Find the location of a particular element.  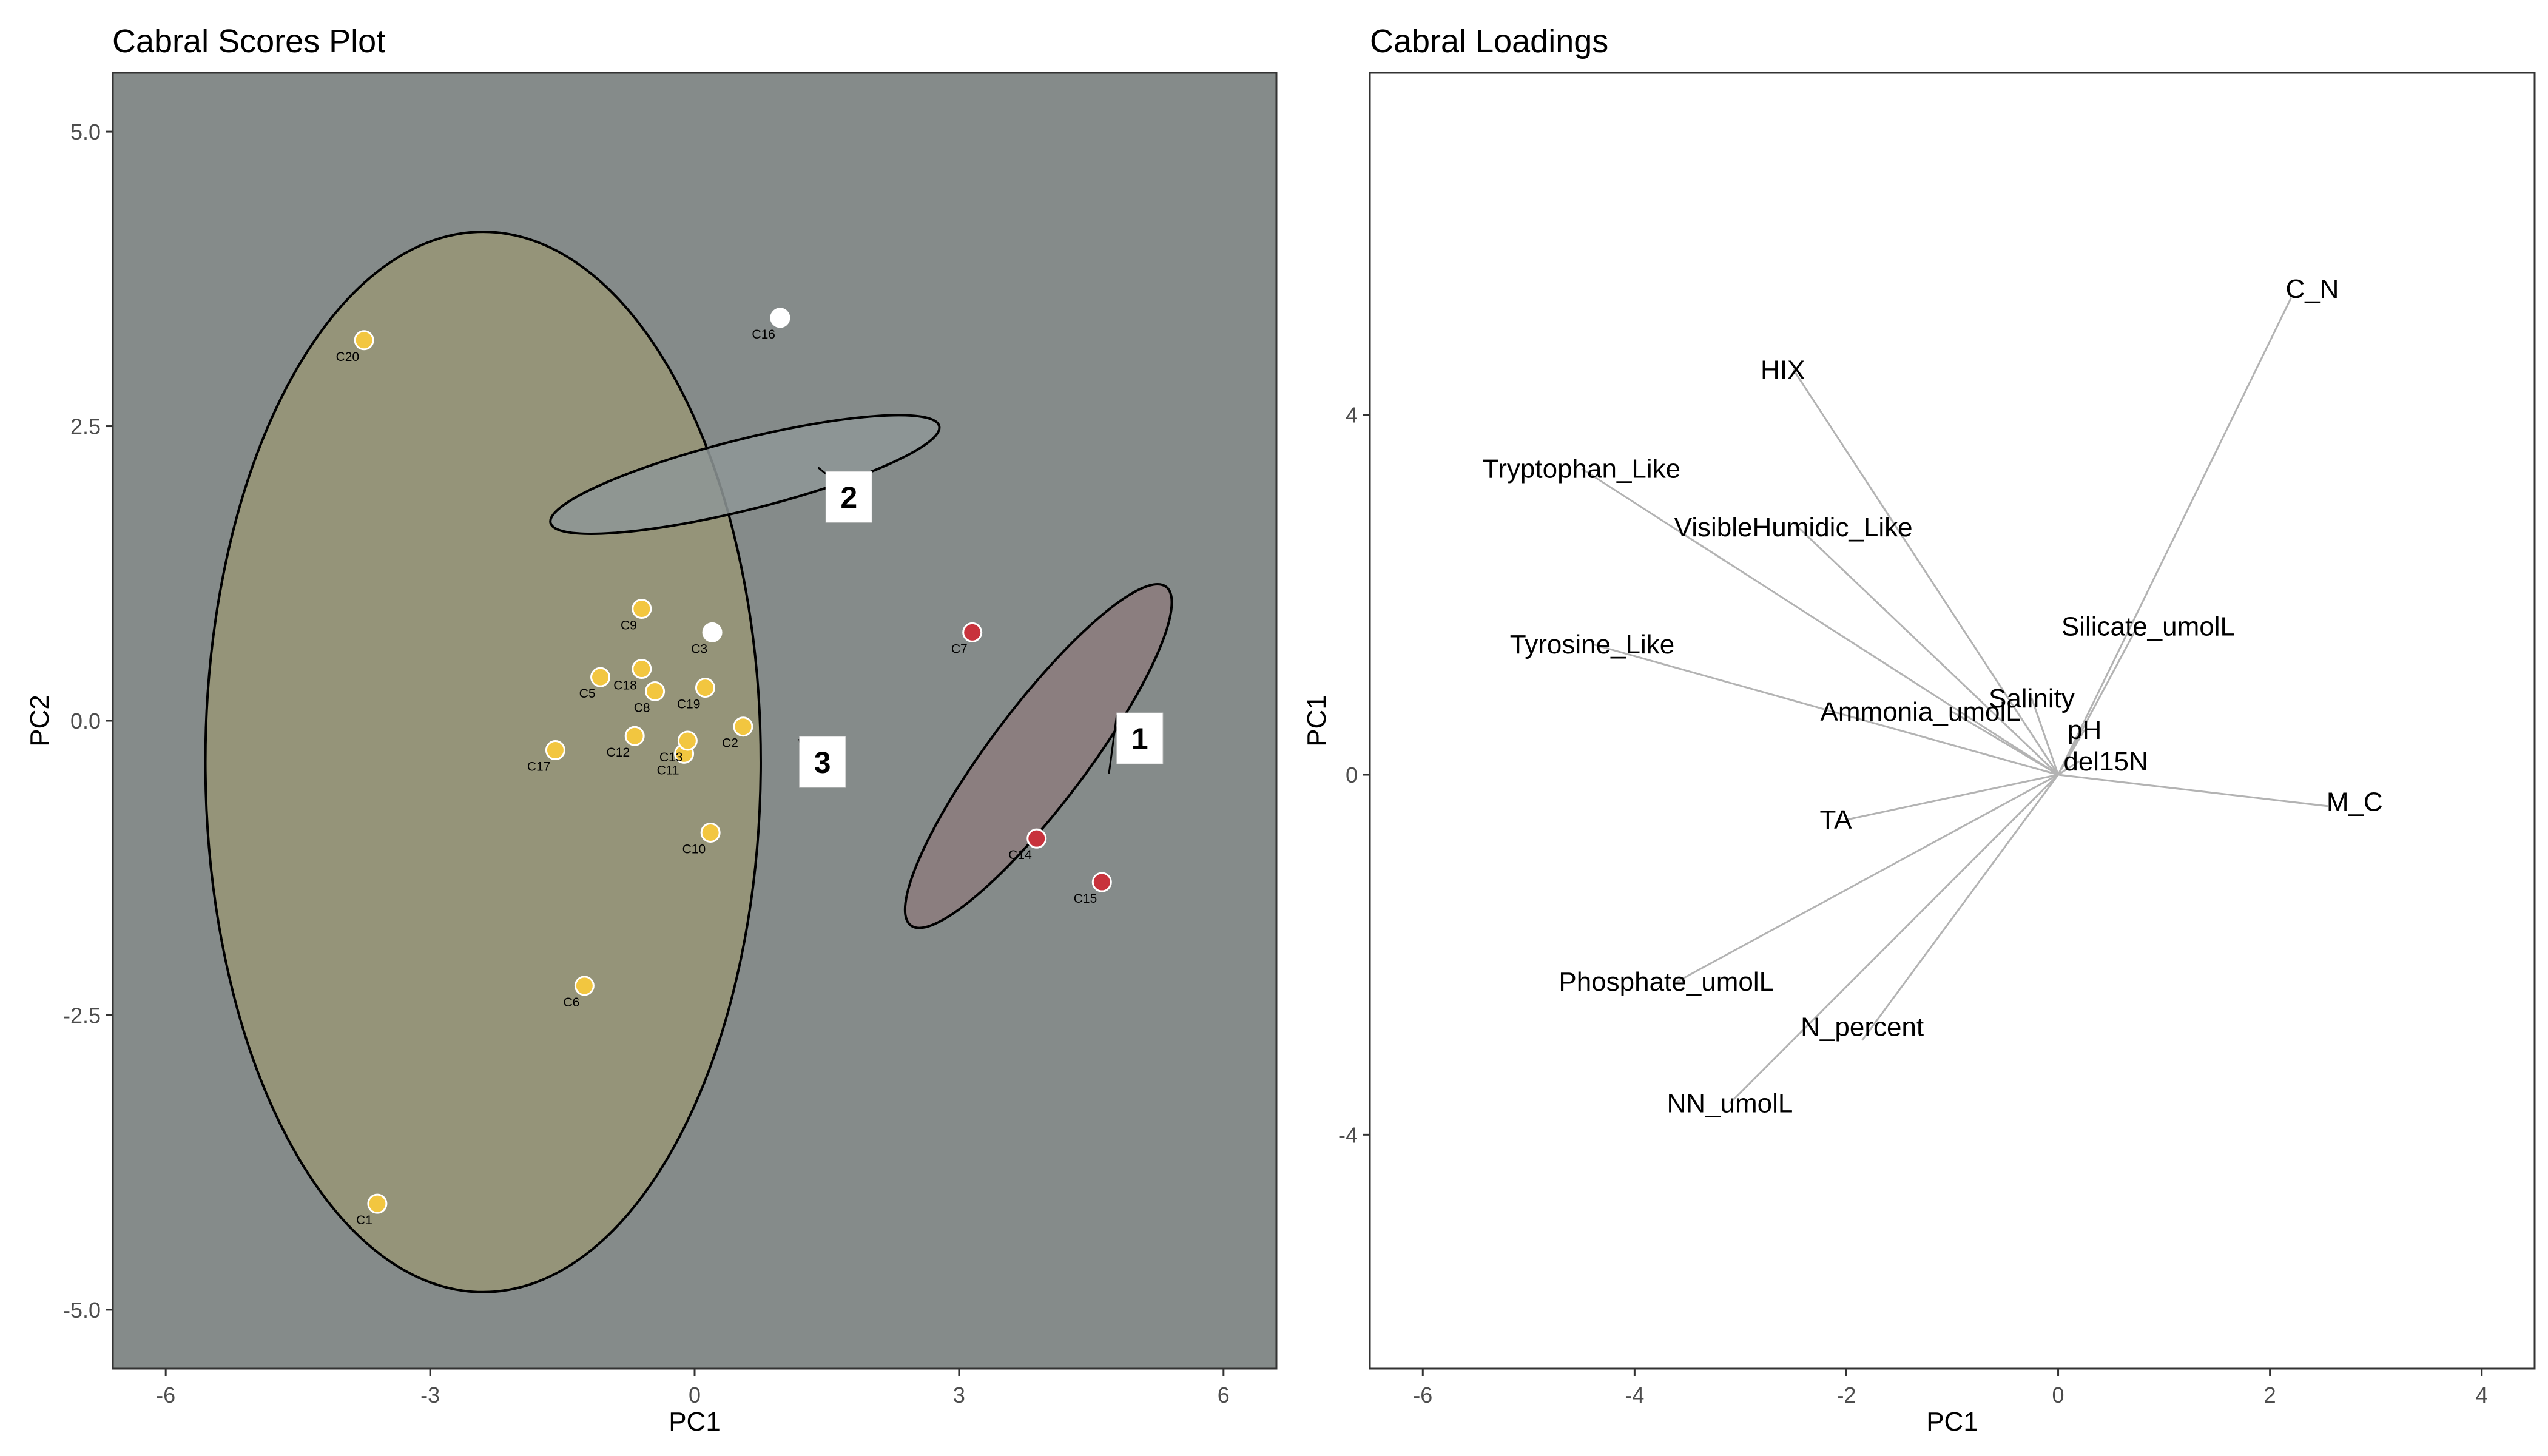

point-label-c15: C15 is located at coordinates (1085, 899).